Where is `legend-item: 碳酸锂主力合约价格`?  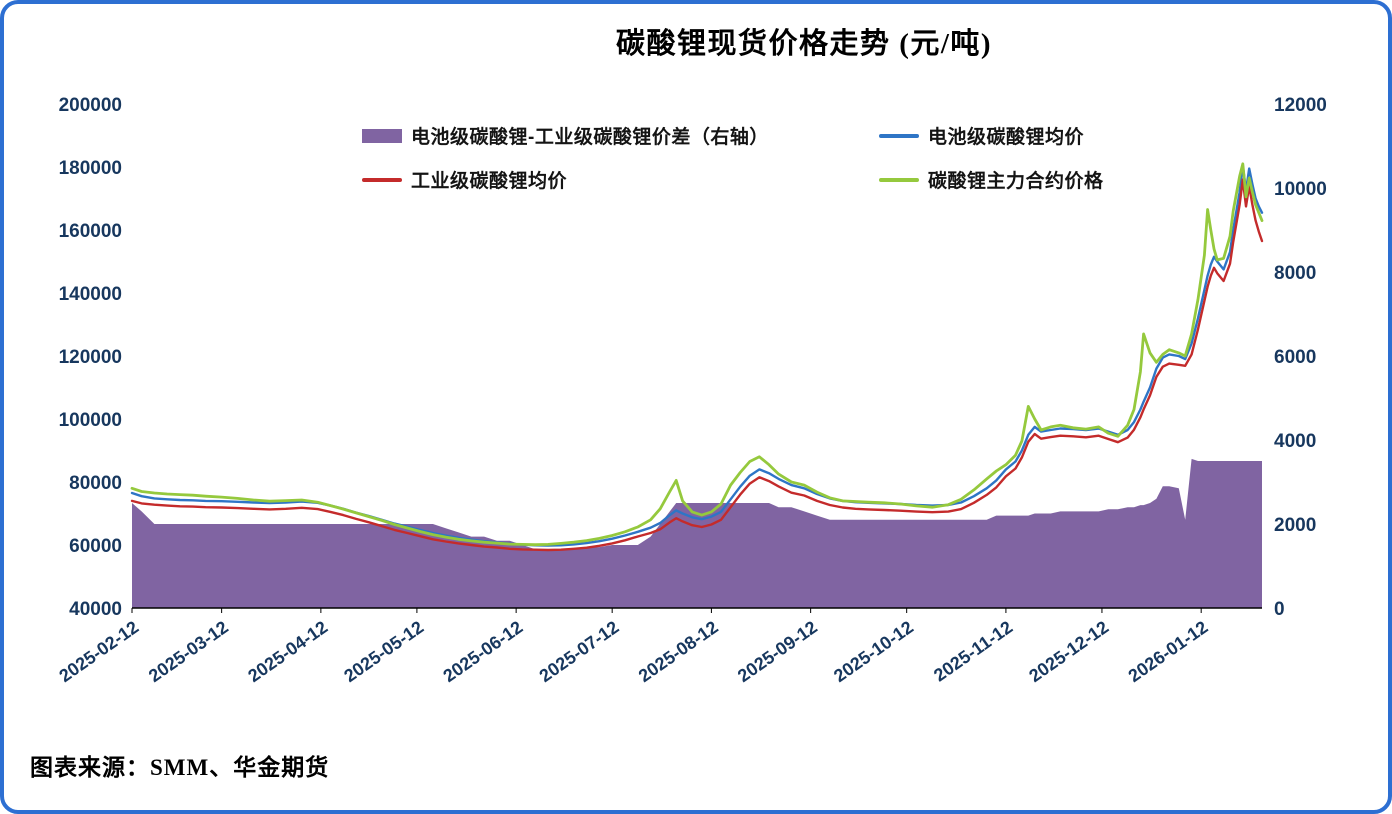
legend-item: 碳酸锂主力合约价格 is located at coordinates (991, 179).